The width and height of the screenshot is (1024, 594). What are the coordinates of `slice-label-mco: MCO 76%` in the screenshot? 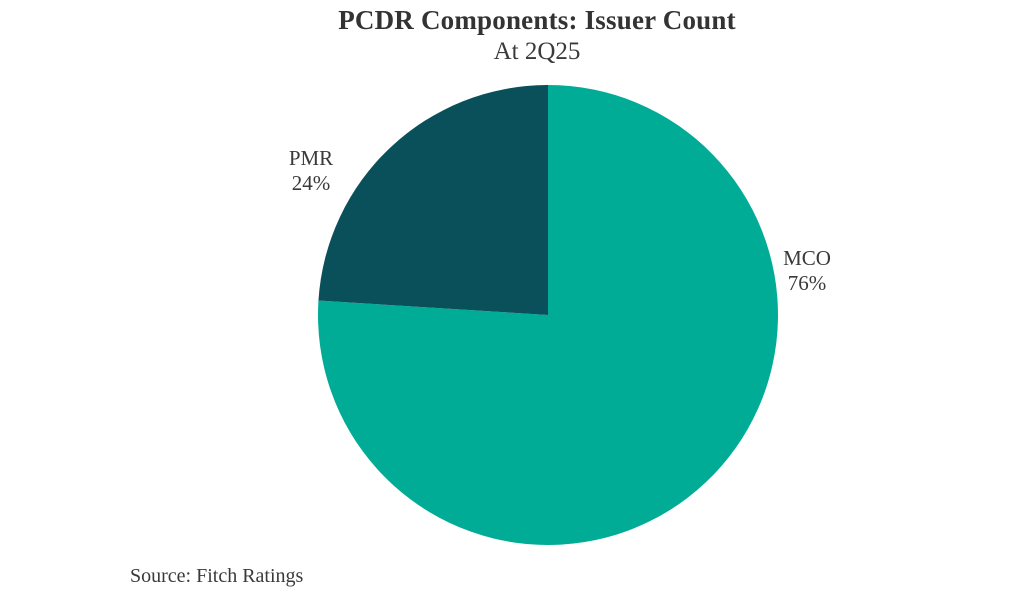 It's located at (807, 271).